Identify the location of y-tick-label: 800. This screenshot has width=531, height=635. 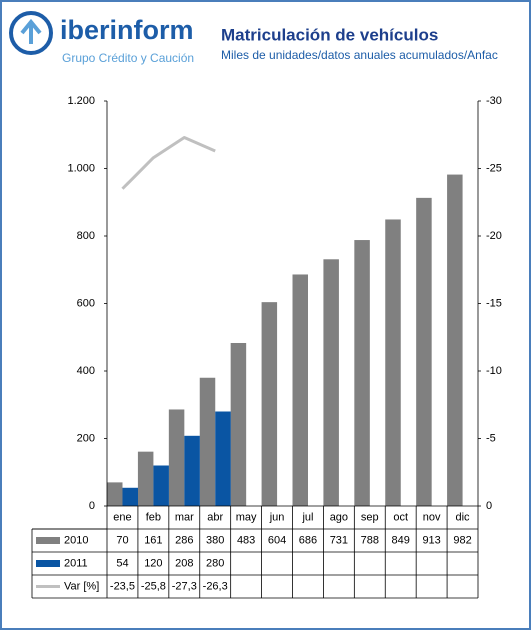
(86, 236).